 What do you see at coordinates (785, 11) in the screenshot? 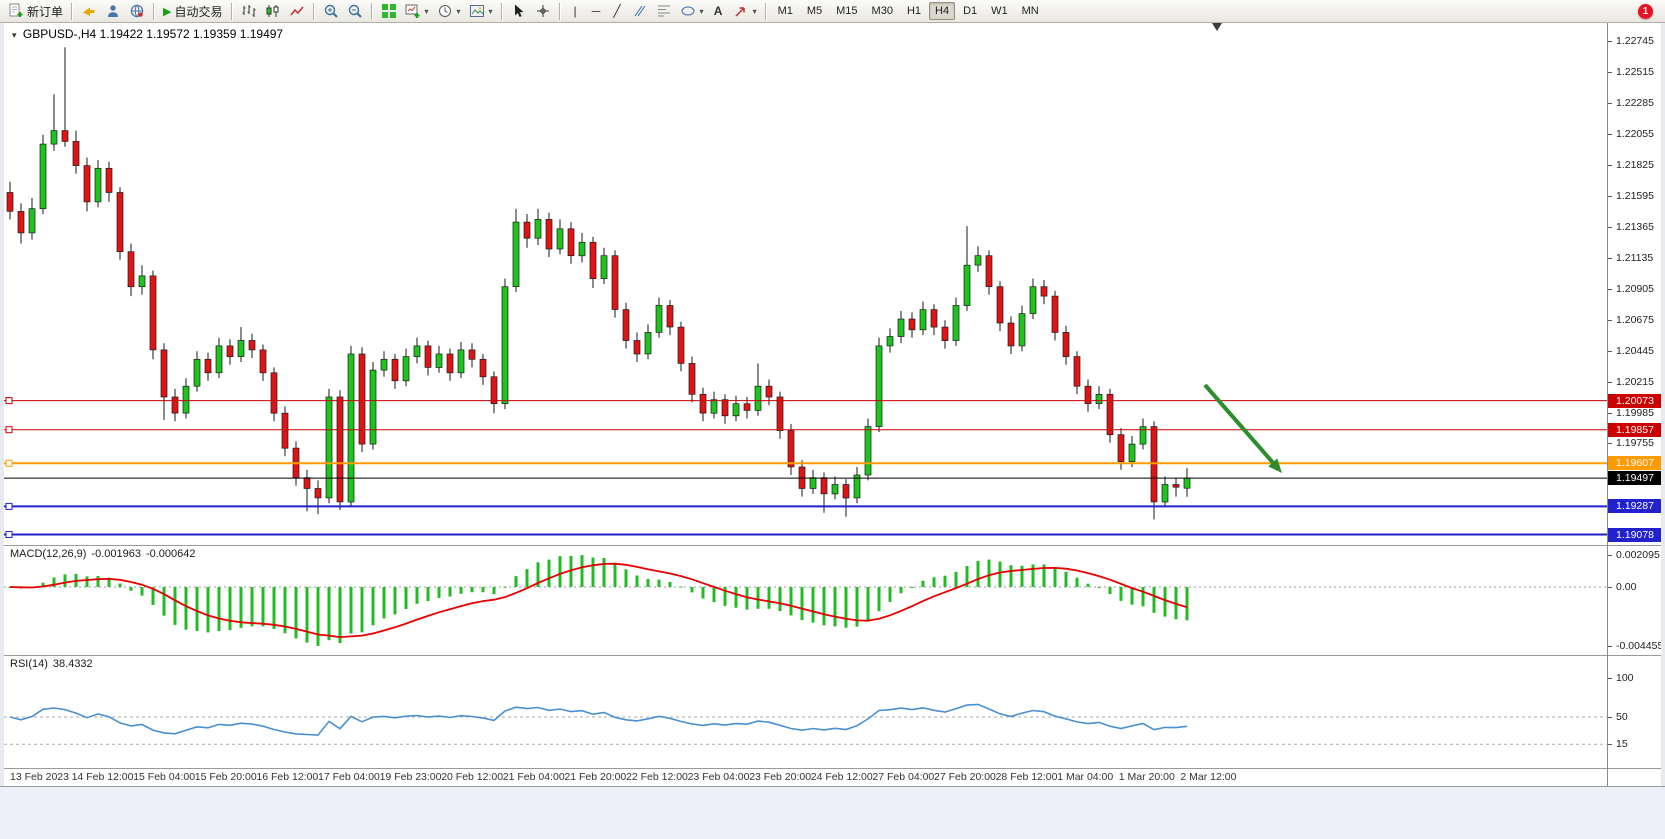
I see `timeframe-button-m1: M1` at bounding box center [785, 11].